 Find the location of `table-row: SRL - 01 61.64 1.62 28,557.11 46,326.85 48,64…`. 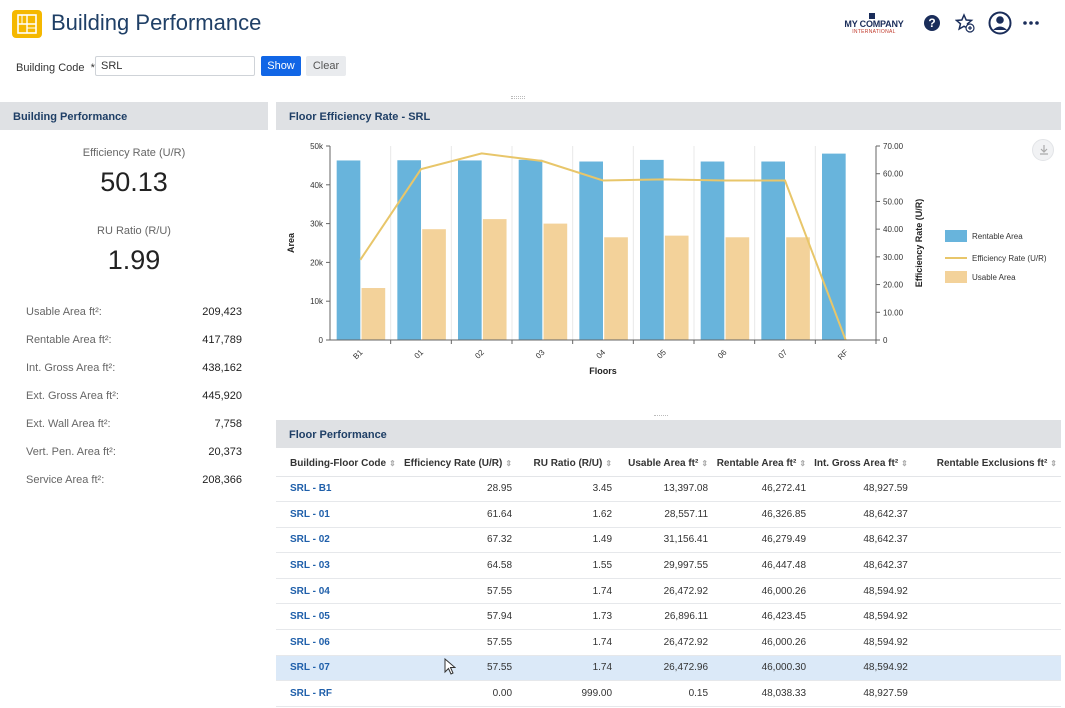

table-row: SRL - 01 61.64 1.62 28,557.11 46,326.85 48,64… is located at coordinates (668, 514).